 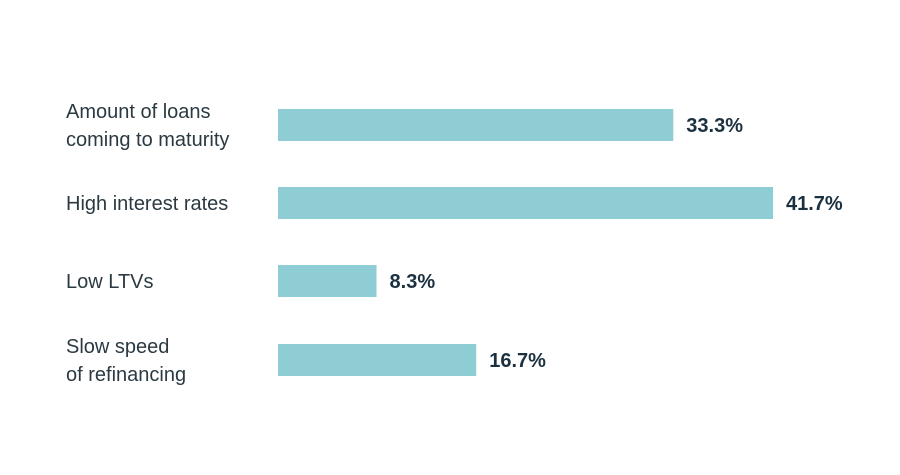 What do you see at coordinates (147, 140) in the screenshot?
I see `category-label: coming to maturity` at bounding box center [147, 140].